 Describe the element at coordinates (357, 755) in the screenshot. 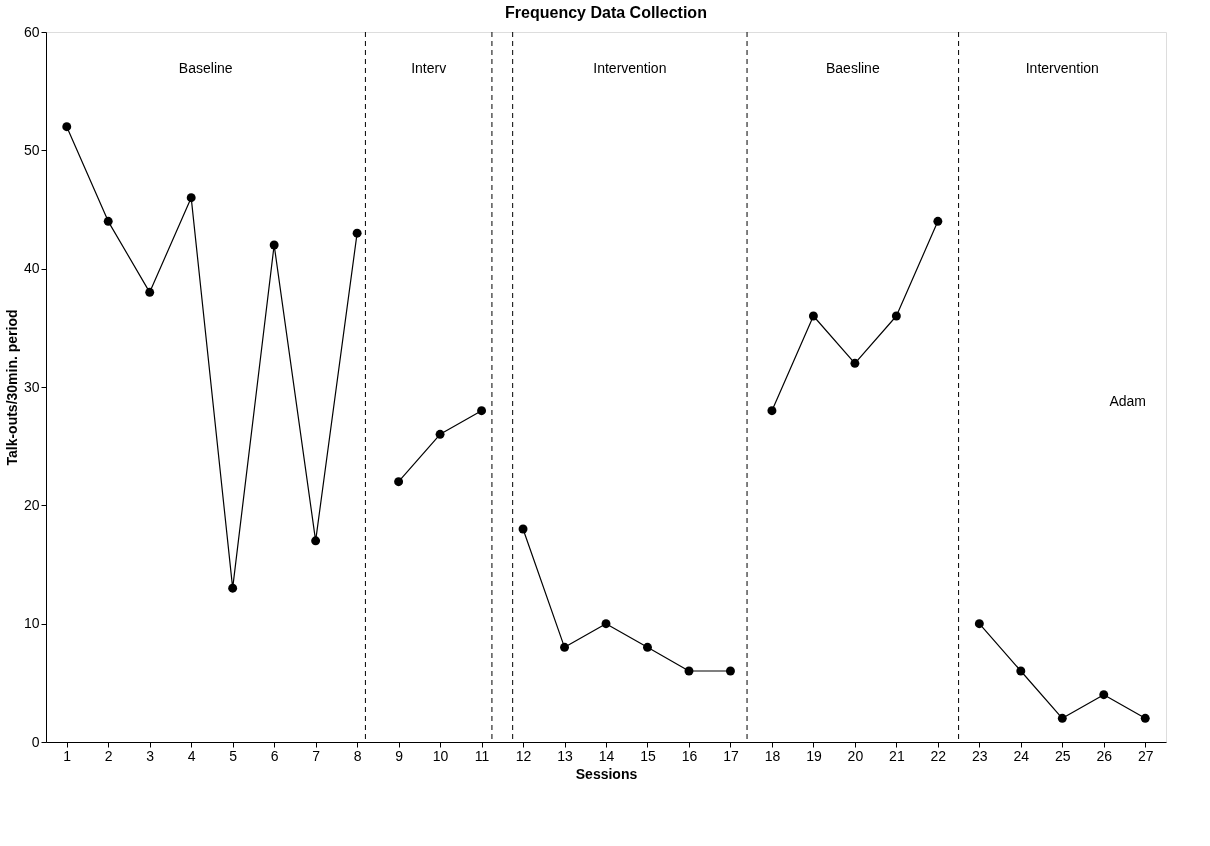

I see `x-tick-label: 8` at that location.